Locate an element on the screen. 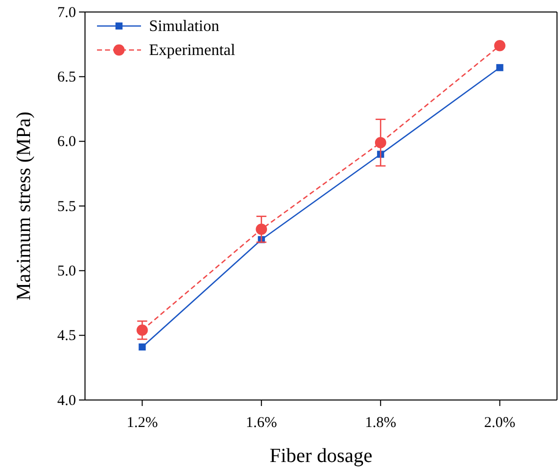  y-tick-label: 5.5 is located at coordinates (66, 206).